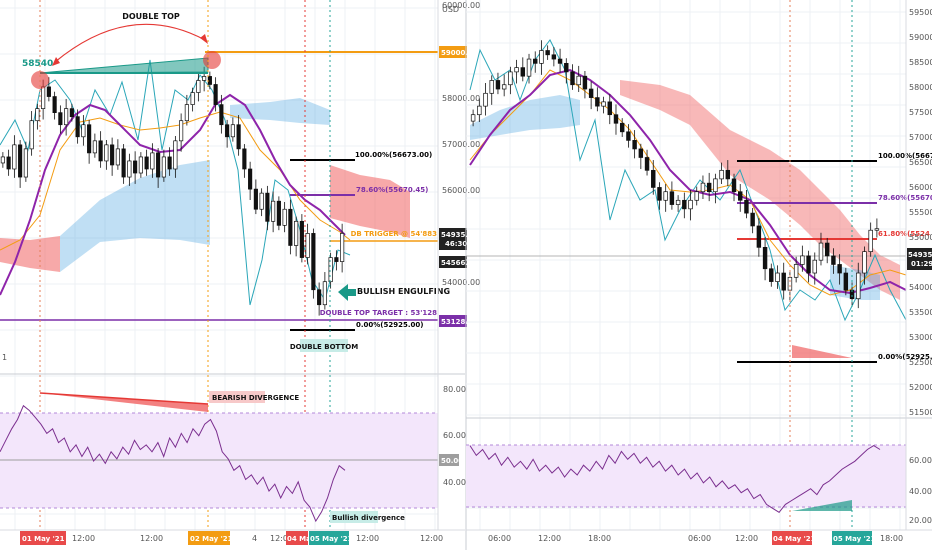 This screenshot has height=555, width=932. I want to click on left-price-tick: 58000.00, so click(461, 98).